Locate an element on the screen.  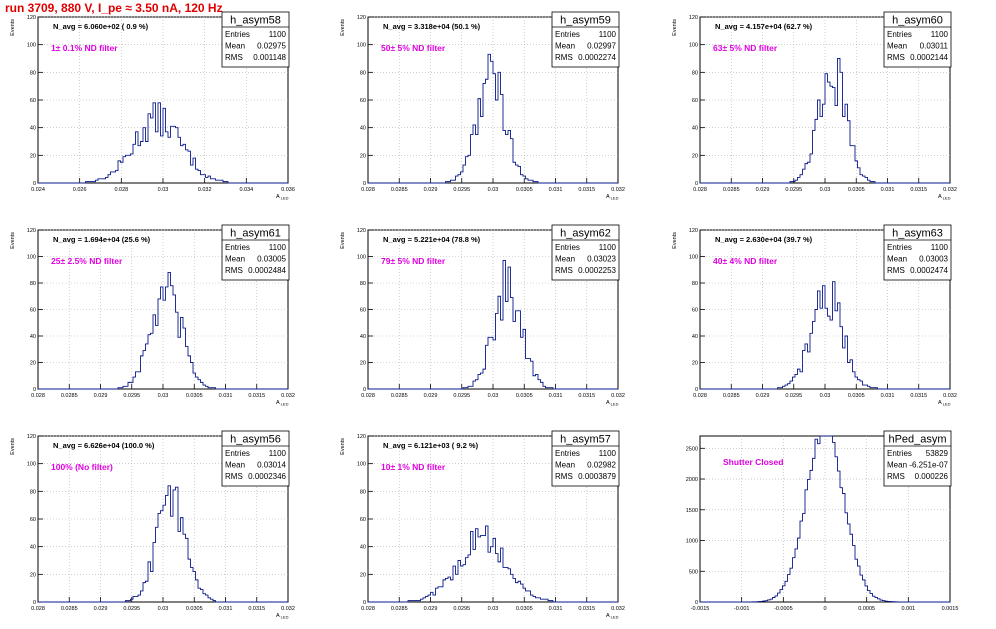
filter-annotation: Shutter Closed is located at coordinates (753, 462).